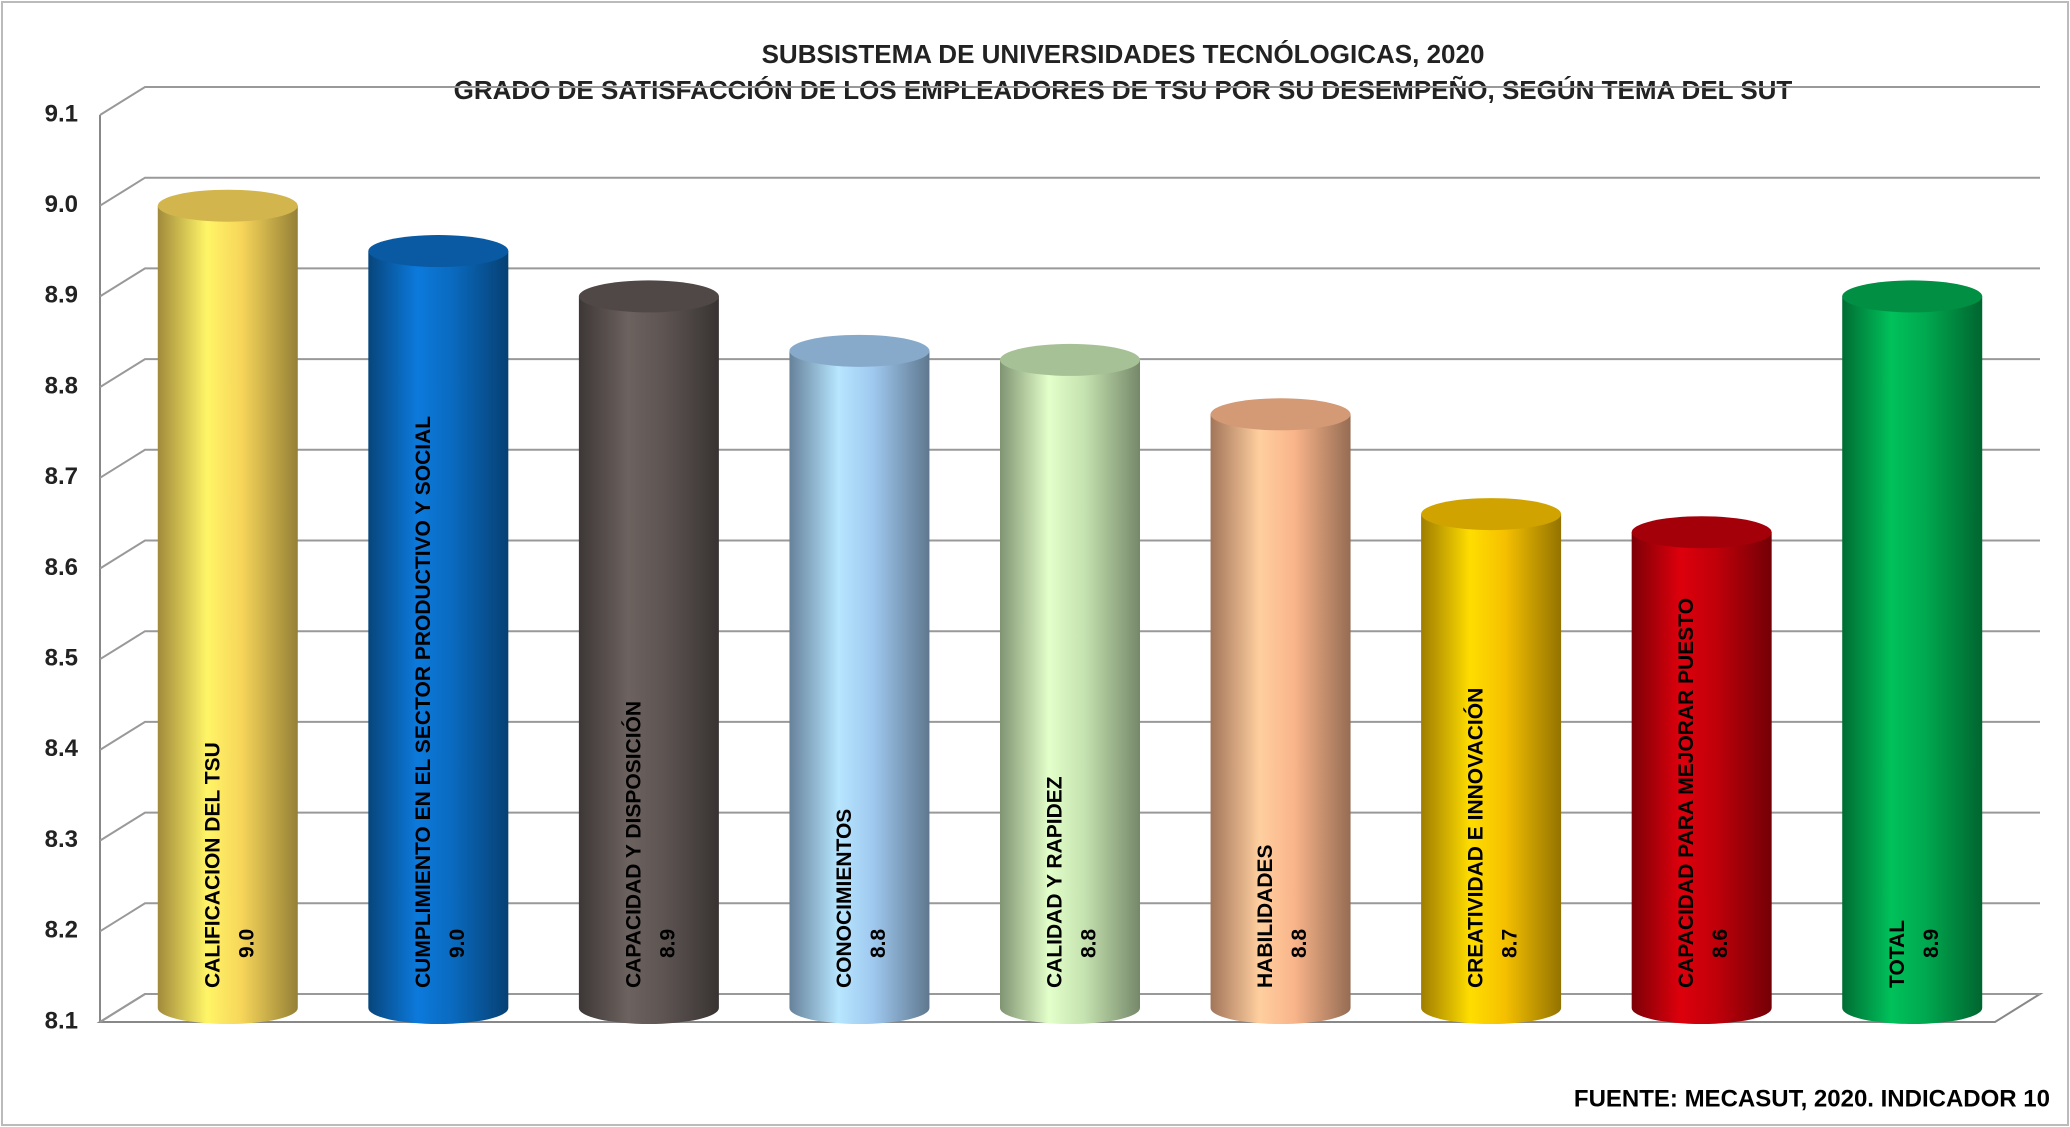  I want to click on category-label: HABILIDADES, so click(1265, 916).